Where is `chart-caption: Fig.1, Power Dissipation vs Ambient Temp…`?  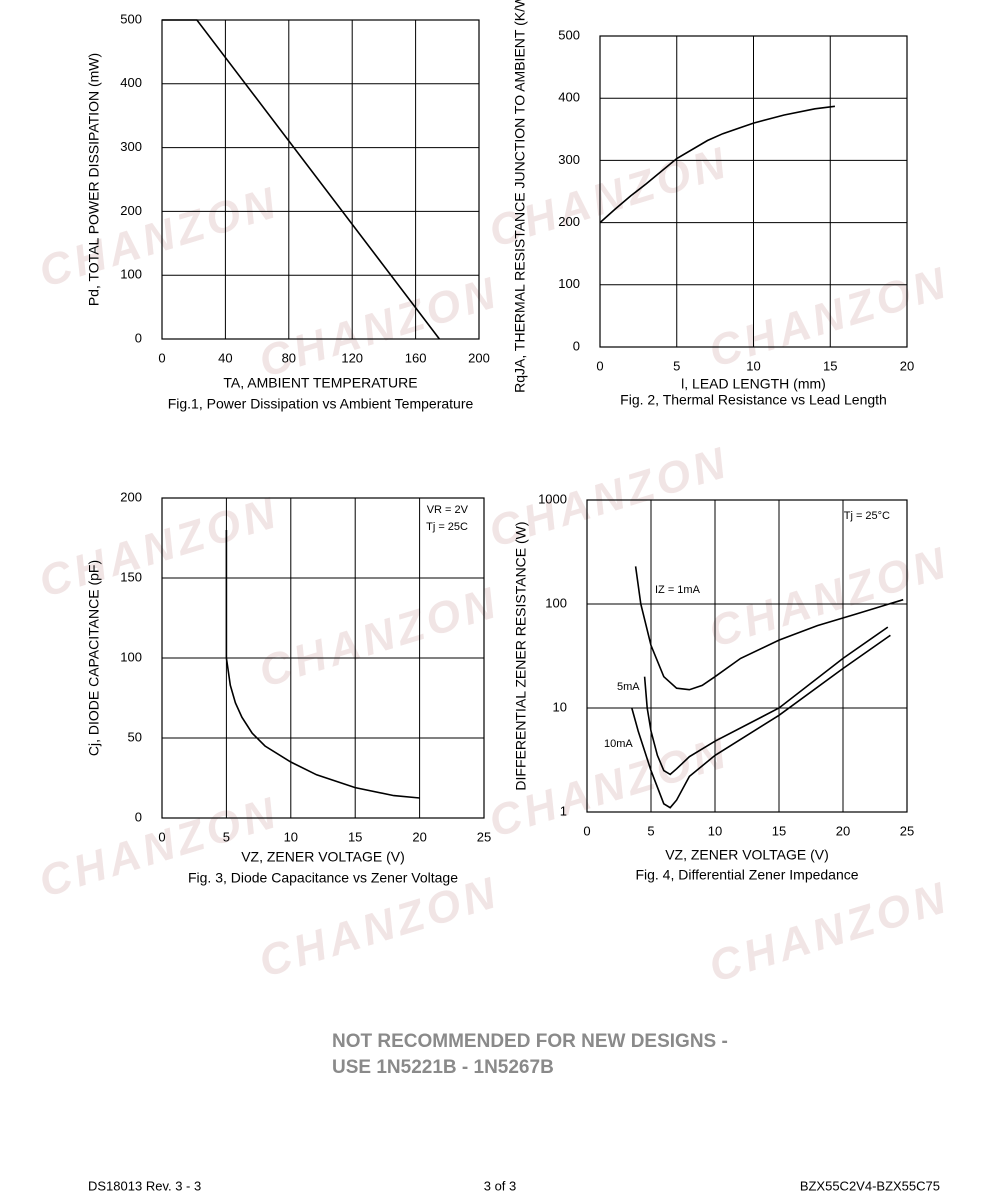
chart-caption: Fig.1, Power Dissipation vs Ambient Temp… is located at coordinates (321, 404).